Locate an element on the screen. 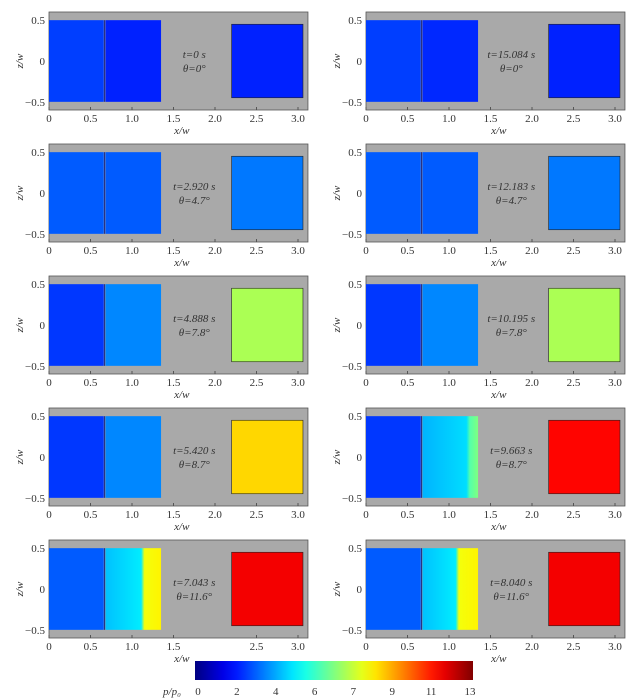 The image size is (642, 700). colorbar-tick-label: 4 is located at coordinates (276, 692).